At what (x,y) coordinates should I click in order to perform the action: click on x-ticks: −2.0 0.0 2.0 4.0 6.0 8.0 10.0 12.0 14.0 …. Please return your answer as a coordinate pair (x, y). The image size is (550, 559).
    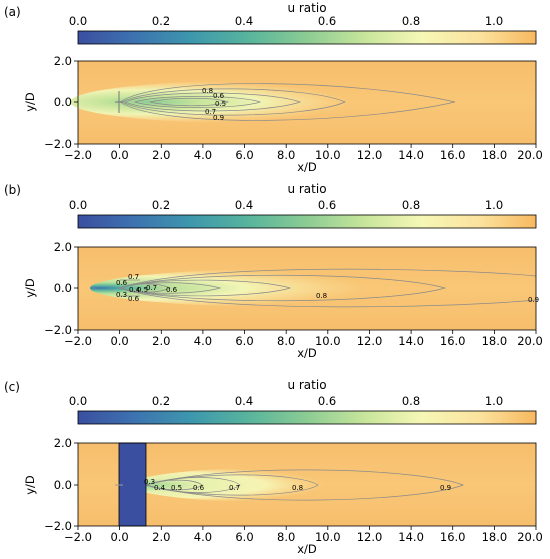
    Looking at the image, I should click on (303, 339).